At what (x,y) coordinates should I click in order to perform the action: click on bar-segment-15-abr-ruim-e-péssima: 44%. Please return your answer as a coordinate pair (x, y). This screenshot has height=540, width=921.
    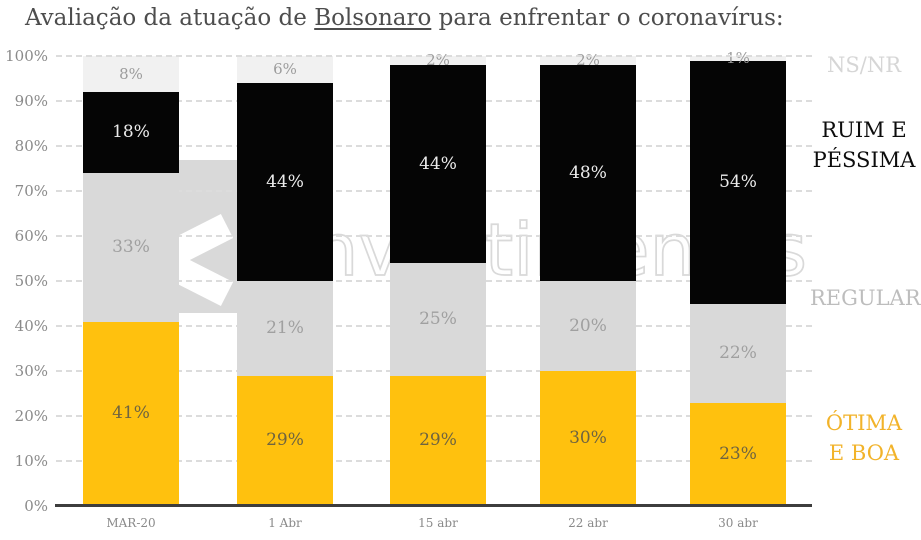
    Looking at the image, I should click on (438, 164).